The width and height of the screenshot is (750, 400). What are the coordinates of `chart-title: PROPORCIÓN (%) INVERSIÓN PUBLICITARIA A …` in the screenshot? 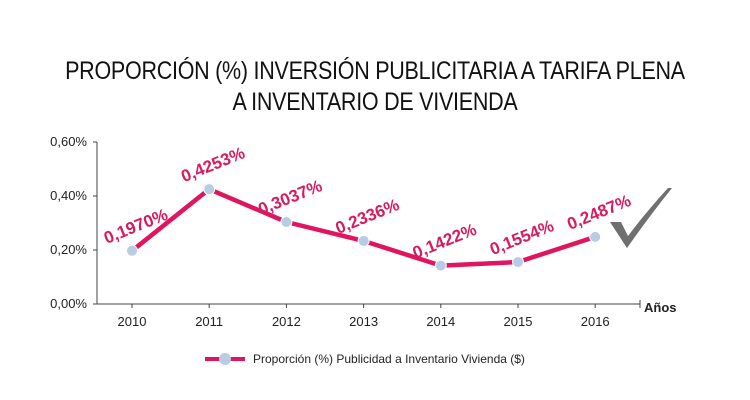 It's located at (375, 87).